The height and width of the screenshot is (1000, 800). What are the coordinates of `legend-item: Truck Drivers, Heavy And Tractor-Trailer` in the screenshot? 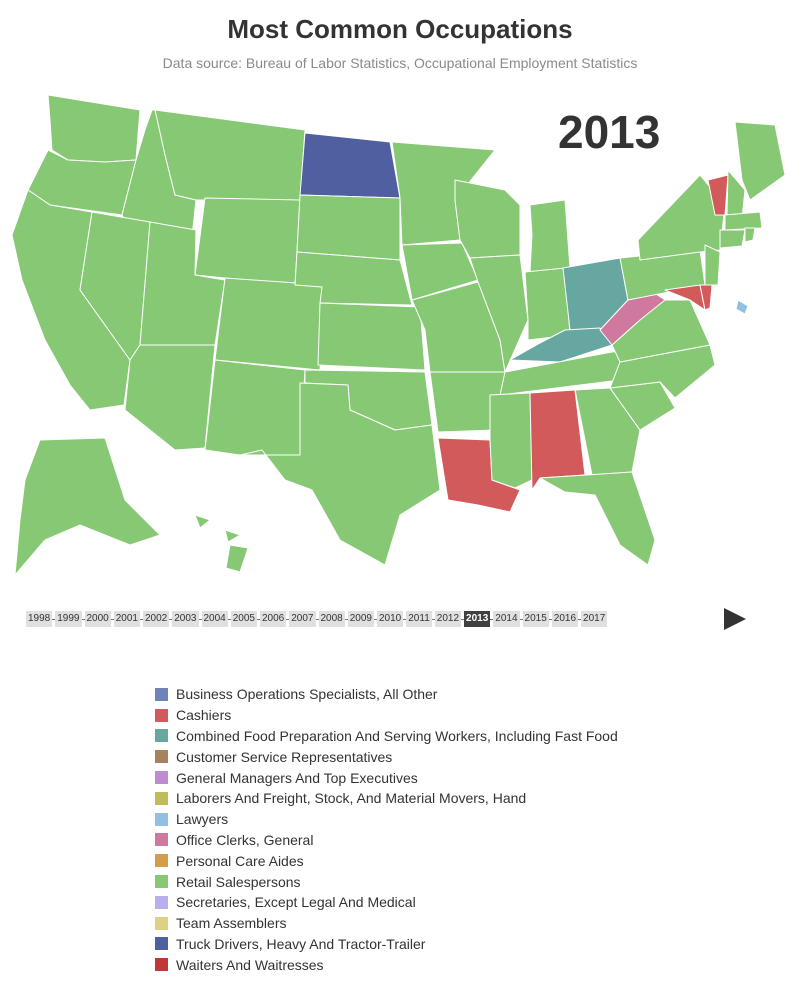 It's located at (386, 944).